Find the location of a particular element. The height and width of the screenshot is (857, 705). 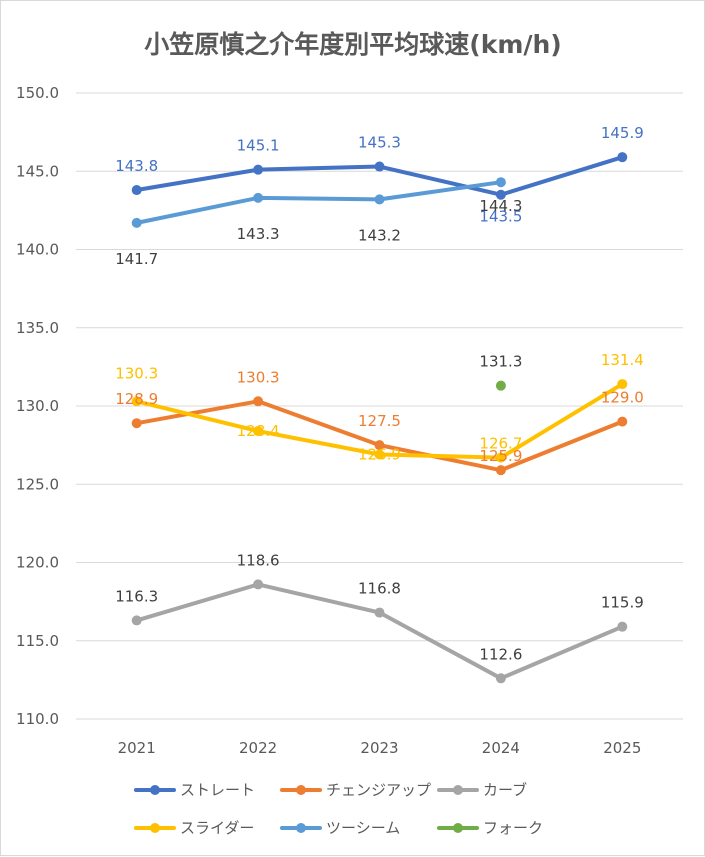

y-tick-label: 115.0 is located at coordinates (37, 641).